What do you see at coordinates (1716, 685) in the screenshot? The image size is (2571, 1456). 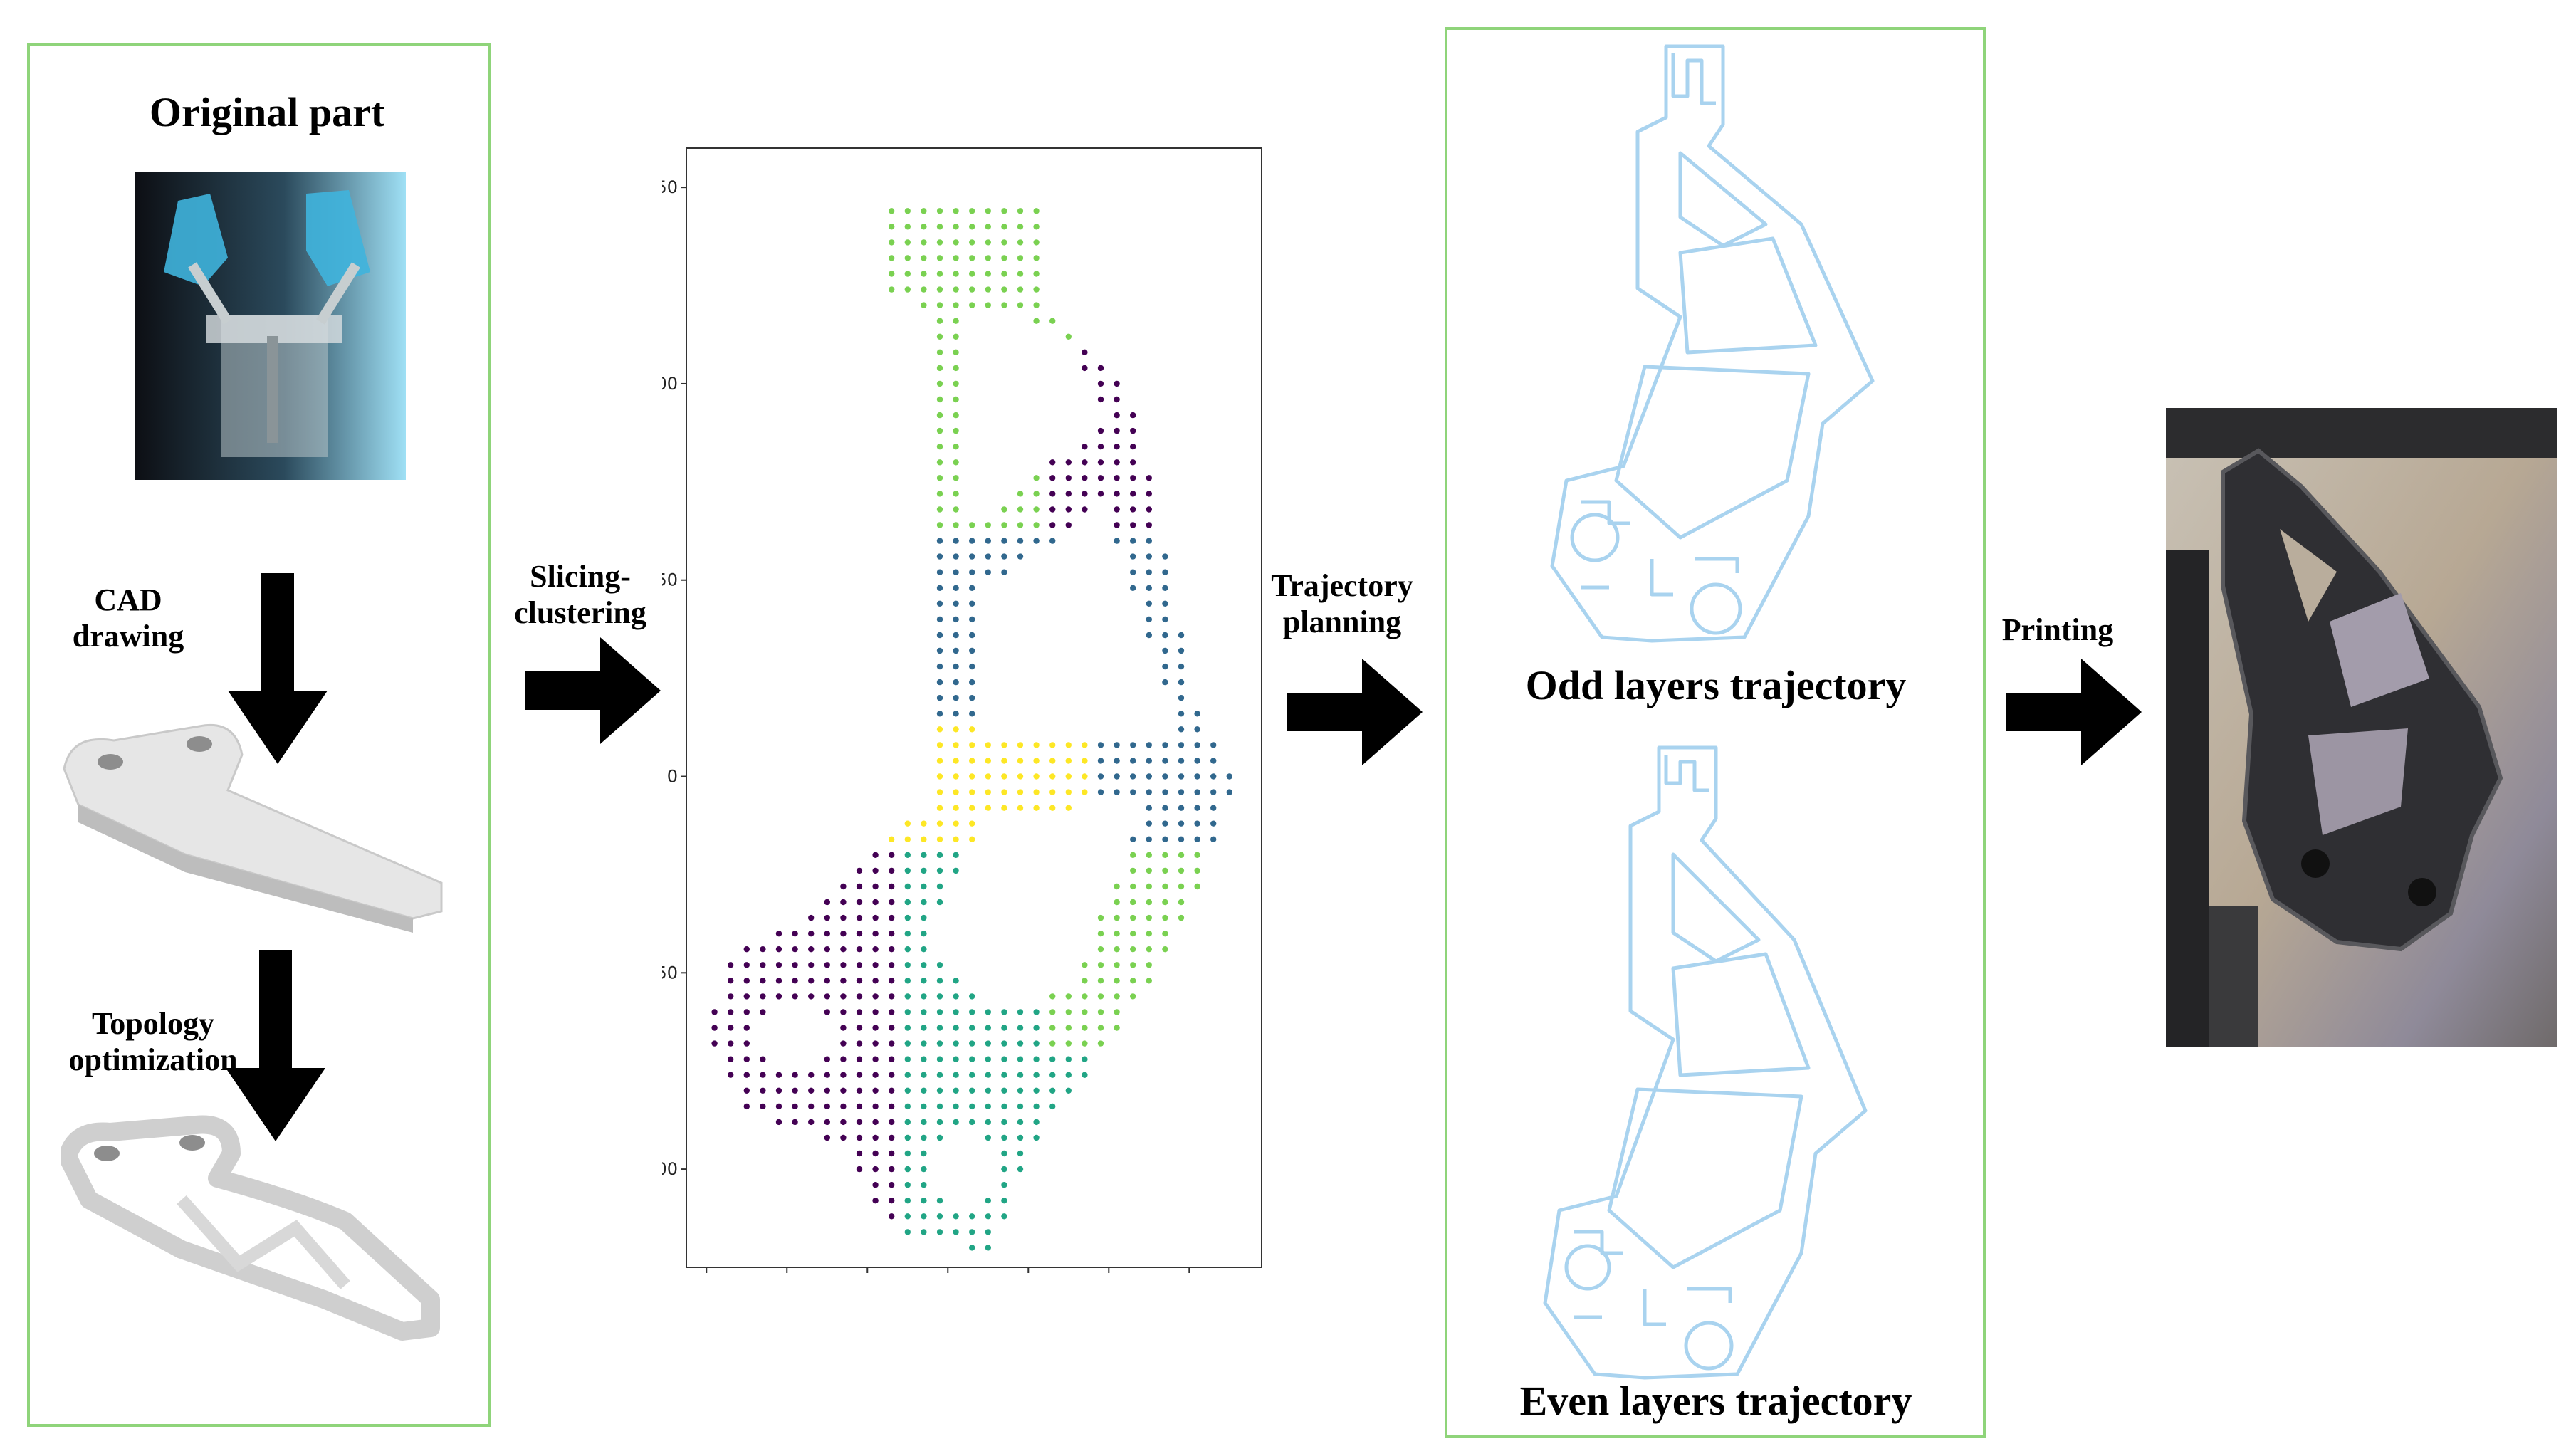 I see `odd-layers-trajectory-label: Odd layers trajectory` at bounding box center [1716, 685].